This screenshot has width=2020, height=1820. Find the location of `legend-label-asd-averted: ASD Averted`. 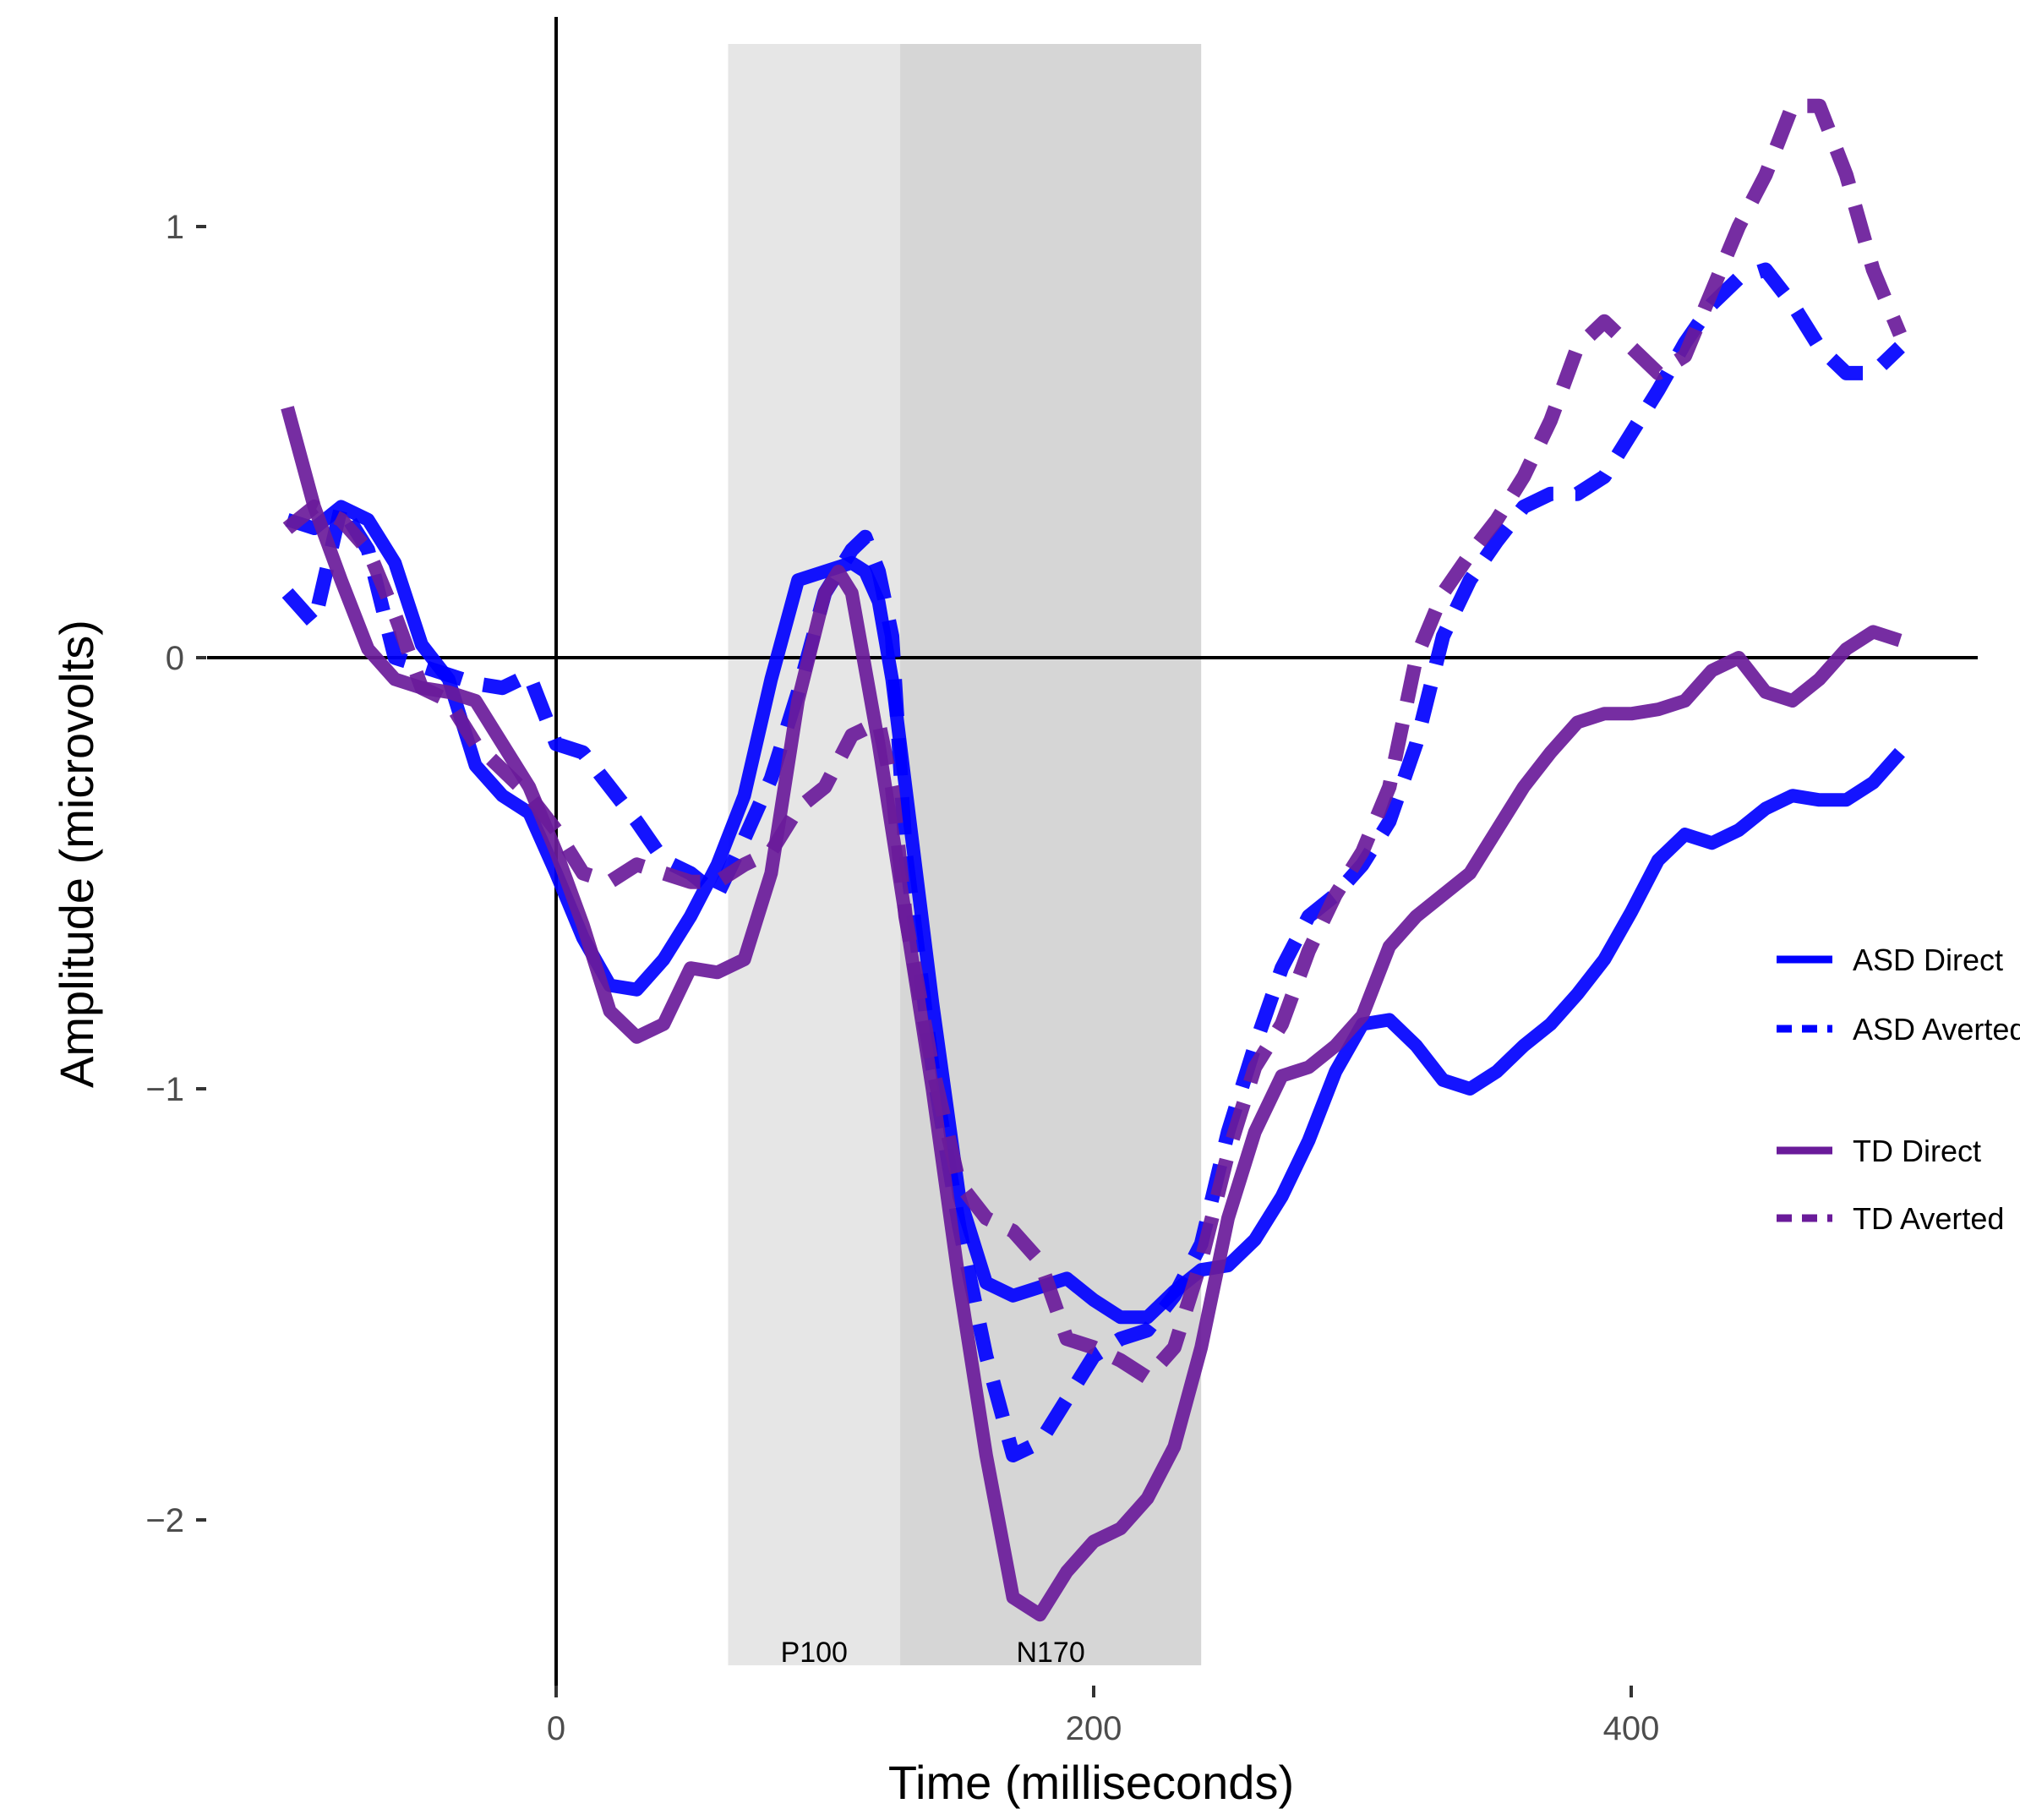

legend-label-asd-averted: ASD Averted is located at coordinates (1936, 1029).